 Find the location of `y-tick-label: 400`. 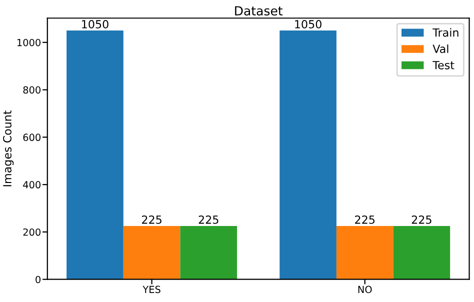

y-tick-label: 400 is located at coordinates (32, 184).